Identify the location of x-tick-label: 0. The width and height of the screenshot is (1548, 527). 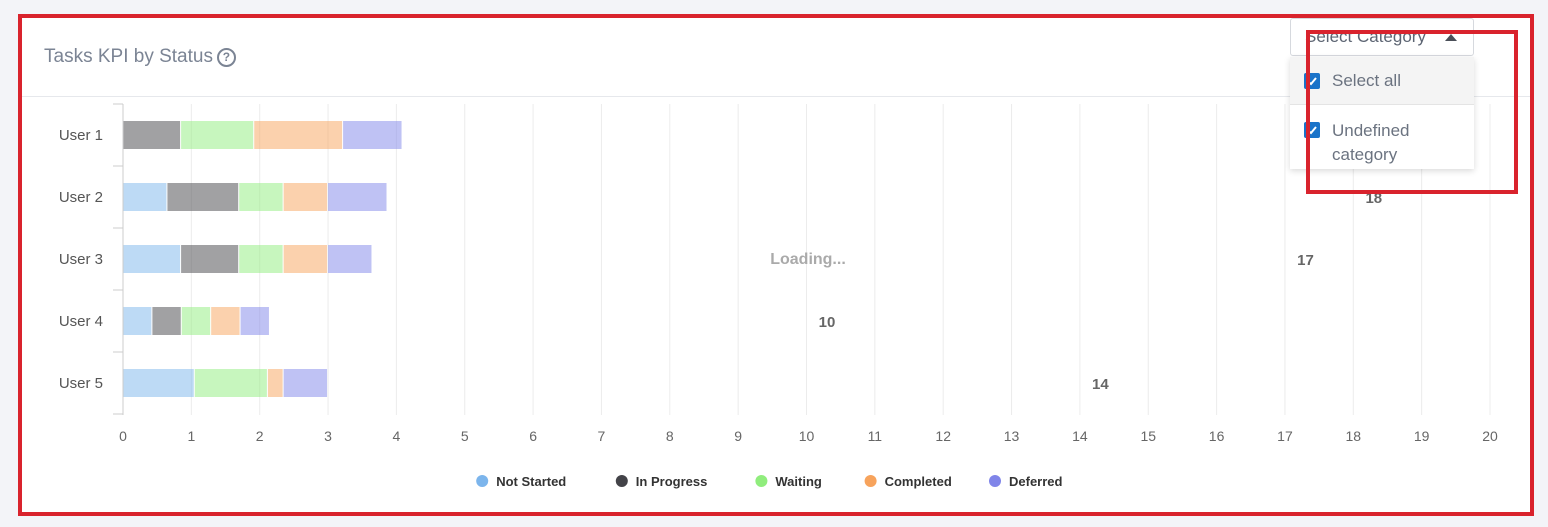
(123, 436).